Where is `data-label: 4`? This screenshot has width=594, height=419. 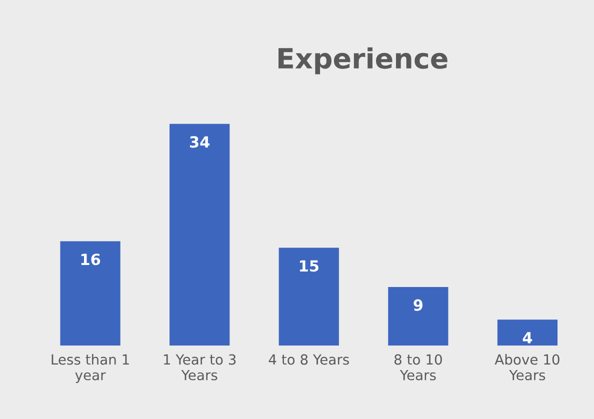
data-label: 4 is located at coordinates (527, 338).